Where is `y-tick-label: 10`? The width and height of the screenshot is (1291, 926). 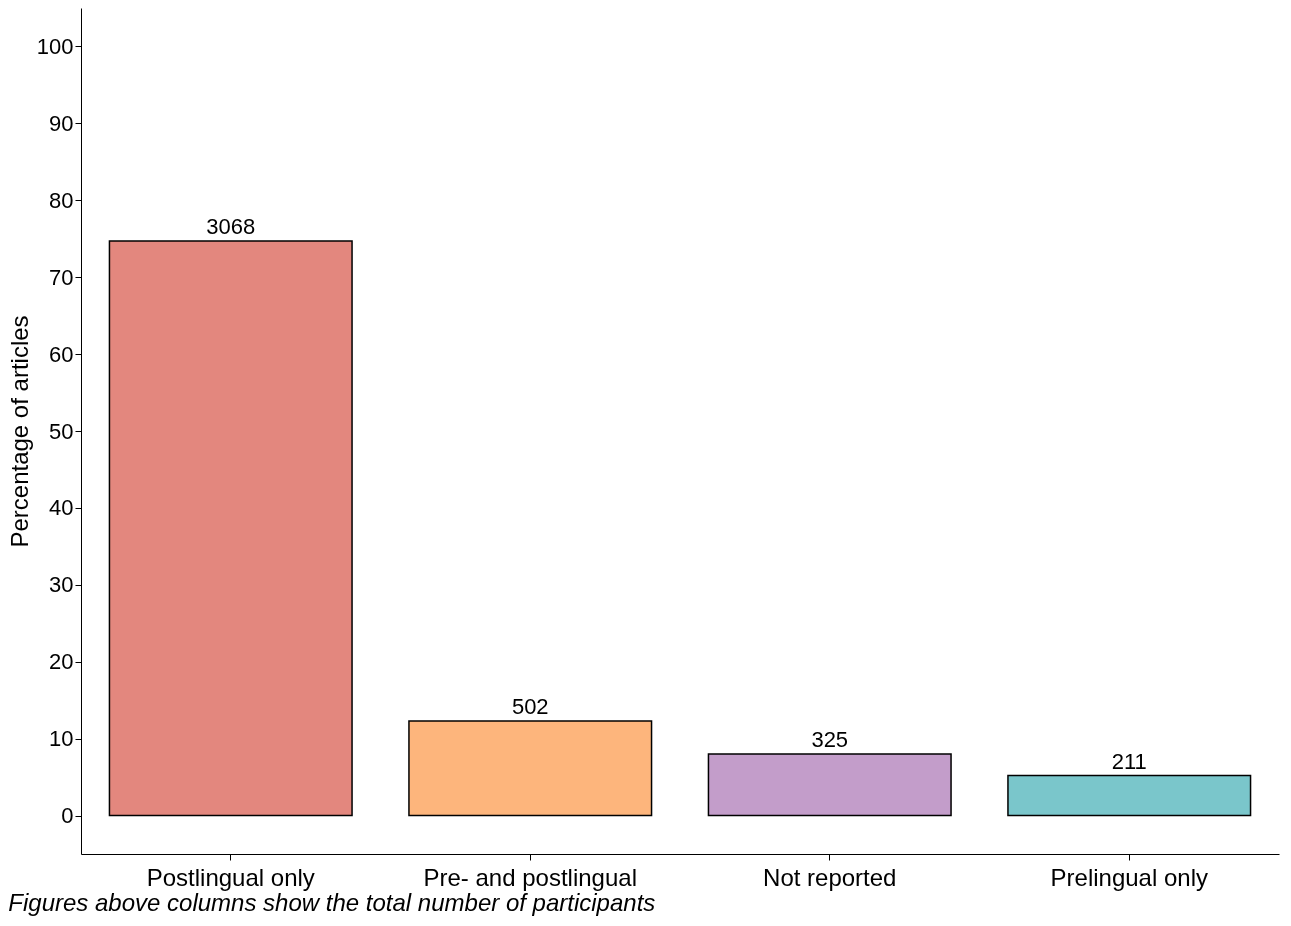
y-tick-label: 10 is located at coordinates (61, 739).